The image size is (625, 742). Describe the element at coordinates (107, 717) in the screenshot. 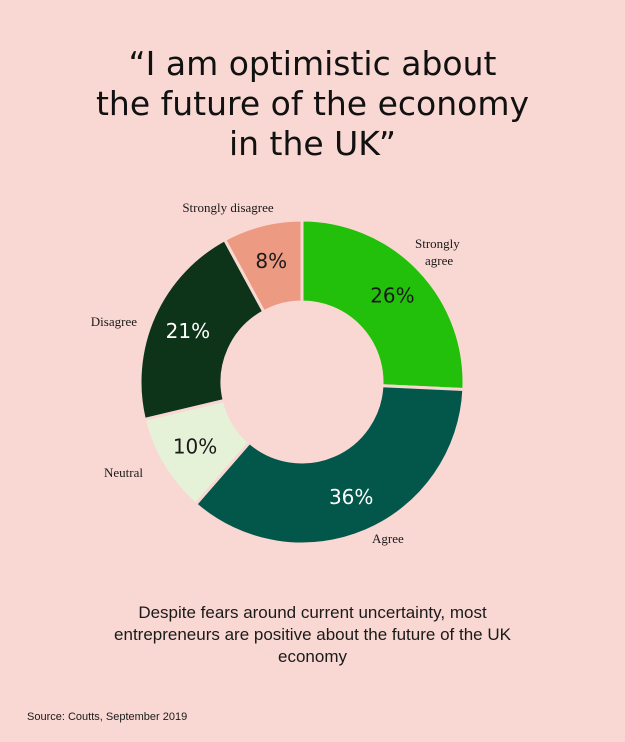

I see `source-note: Source: Coutts, September 2019` at that location.